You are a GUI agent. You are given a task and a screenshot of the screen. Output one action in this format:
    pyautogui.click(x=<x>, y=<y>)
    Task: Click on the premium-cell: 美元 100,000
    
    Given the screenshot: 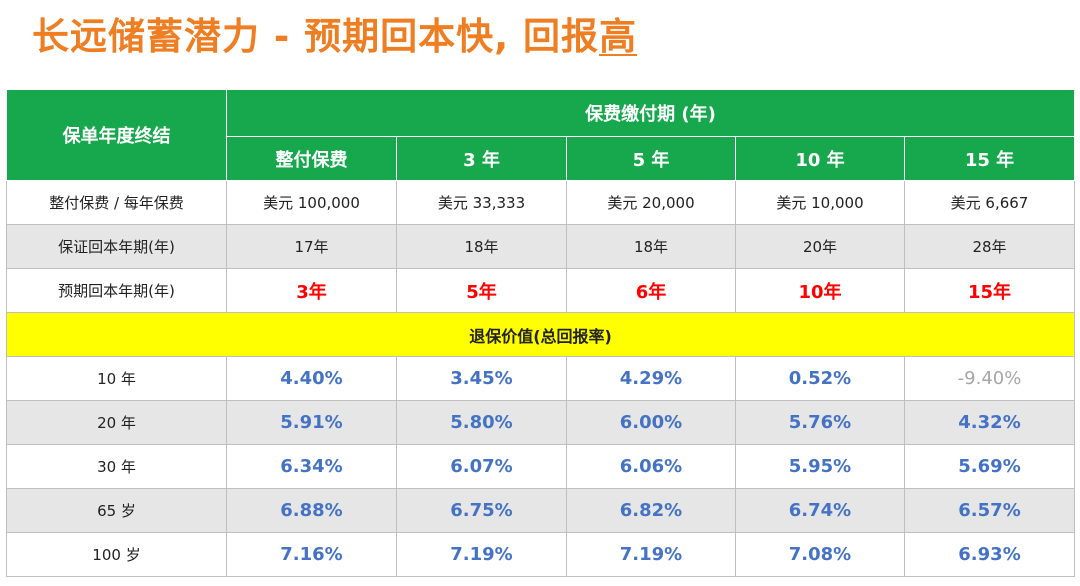 What is the action you would take?
    pyautogui.click(x=311, y=202)
    